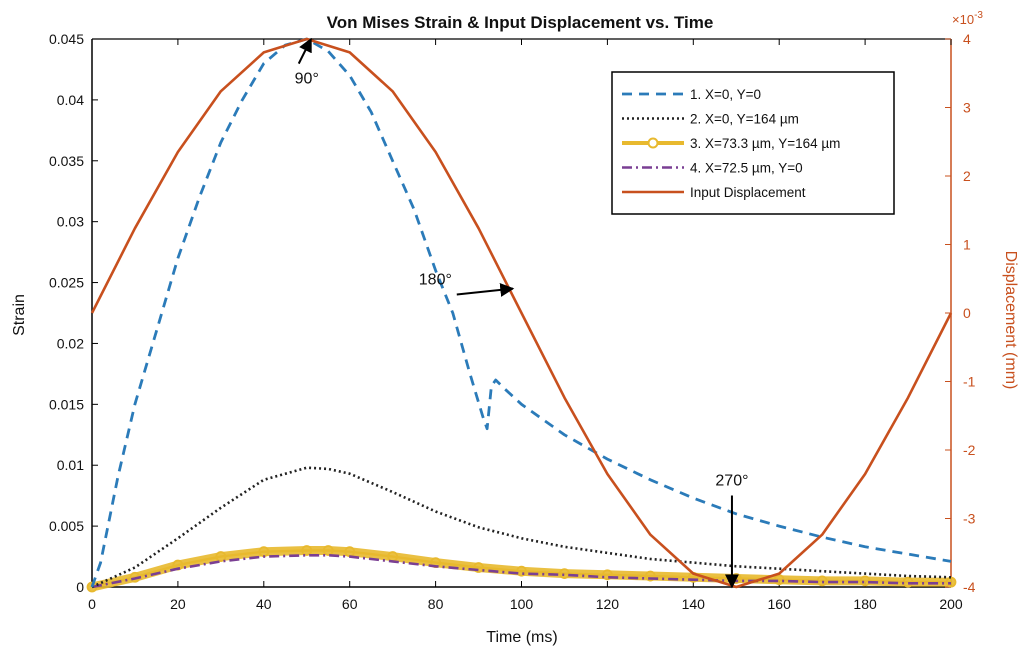 Image resolution: width=1024 pixels, height=656 pixels. What do you see at coordinates (264, 604) in the screenshot?
I see `x-tick-label: 40` at bounding box center [264, 604].